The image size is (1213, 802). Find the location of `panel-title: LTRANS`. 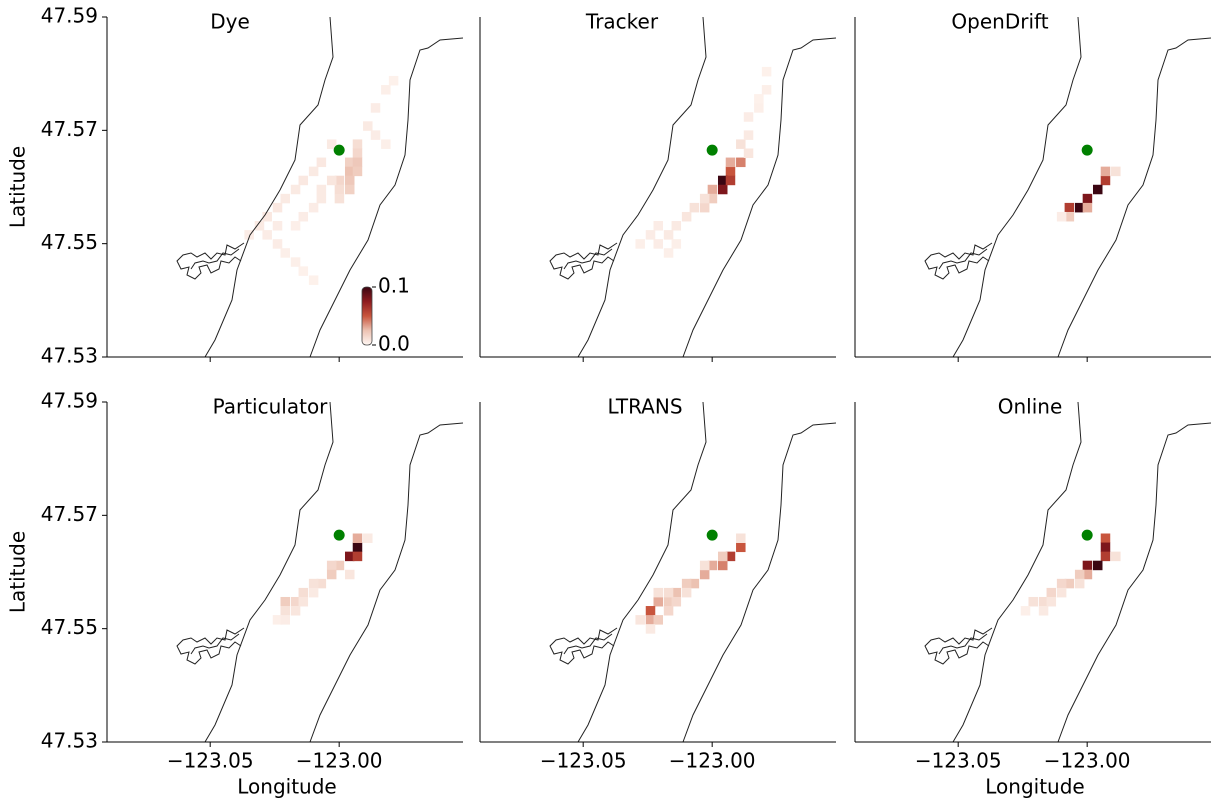

panel-title: LTRANS is located at coordinates (644, 407).